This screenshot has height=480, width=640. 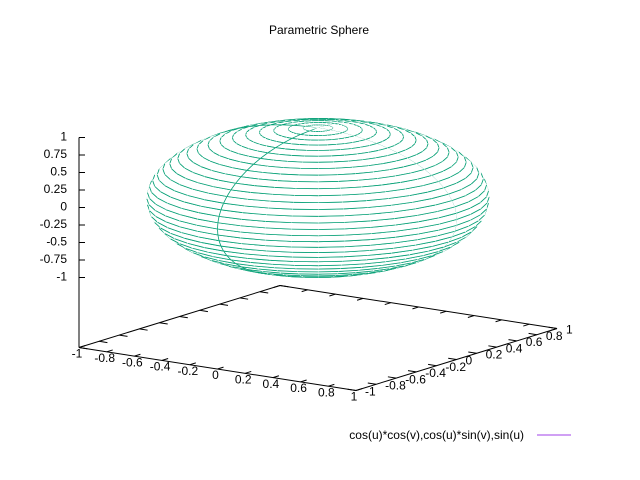 I want to click on z-tick-label: -1, so click(x=61, y=277).